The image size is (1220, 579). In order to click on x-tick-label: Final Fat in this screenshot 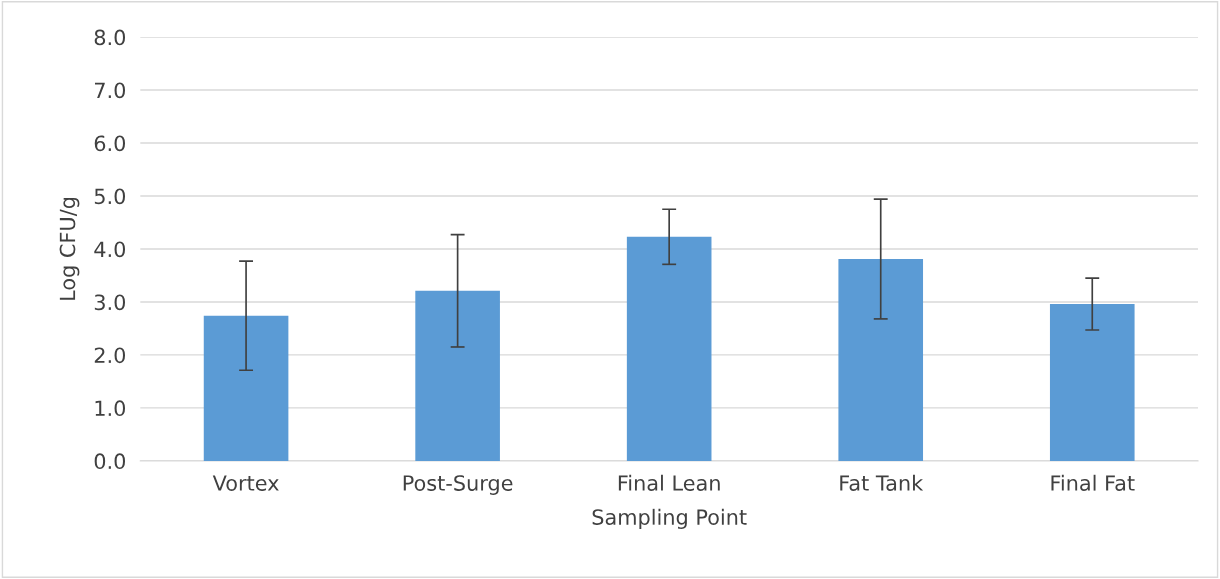, I will do `click(1093, 482)`.